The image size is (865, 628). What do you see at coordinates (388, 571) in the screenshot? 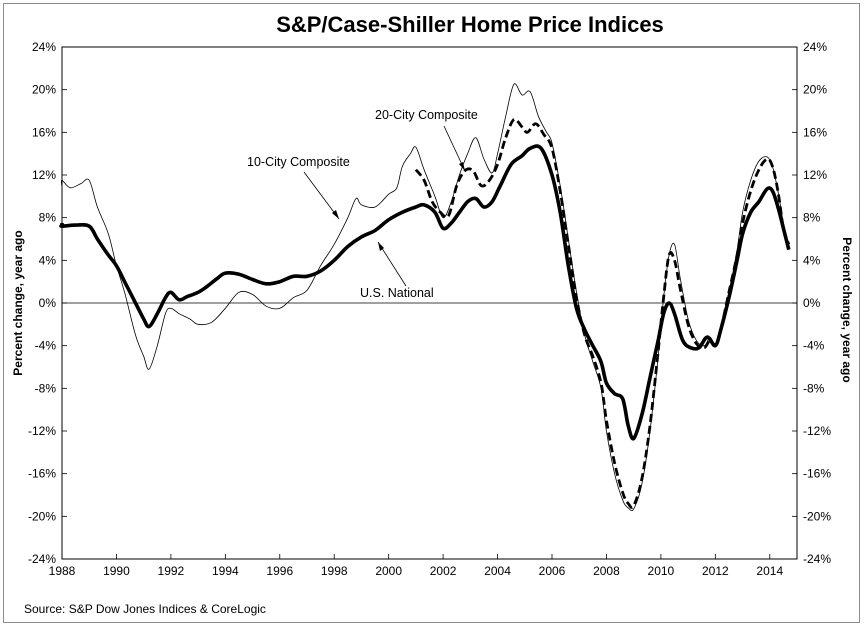
I see `x-tick-label: 2000` at bounding box center [388, 571].